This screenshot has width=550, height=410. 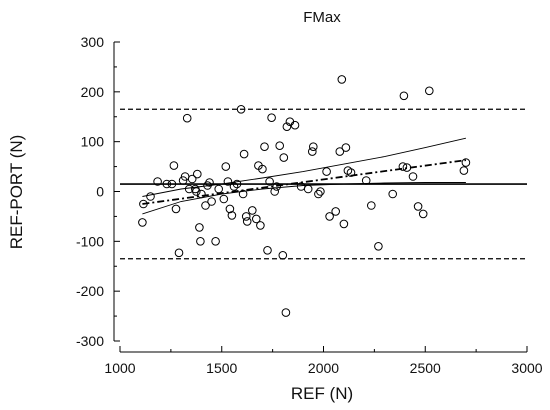 What do you see at coordinates (16, 192) in the screenshot?
I see `y-axis-title: REF-PORT (N)` at bounding box center [16, 192].